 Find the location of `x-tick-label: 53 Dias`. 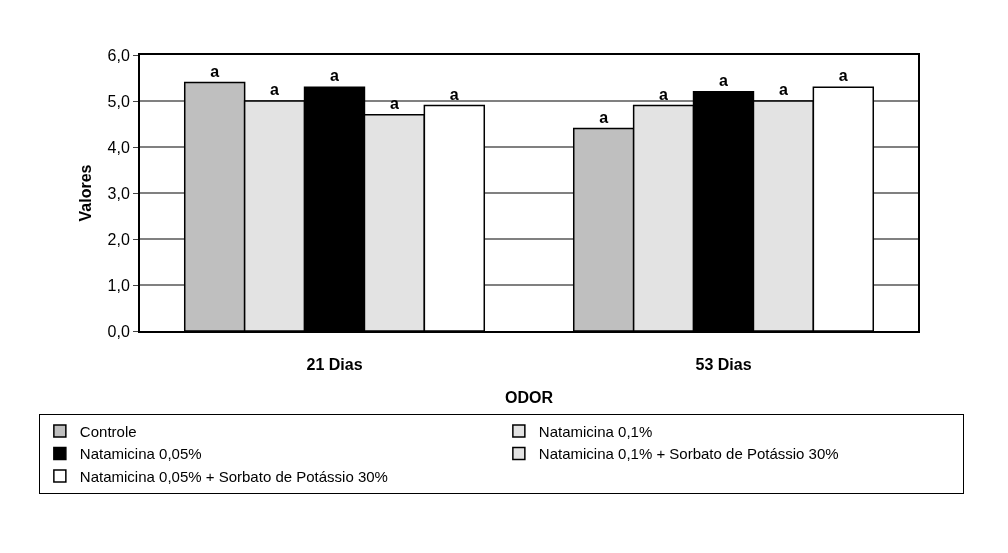

x-tick-label: 53 Dias is located at coordinates (723, 365).